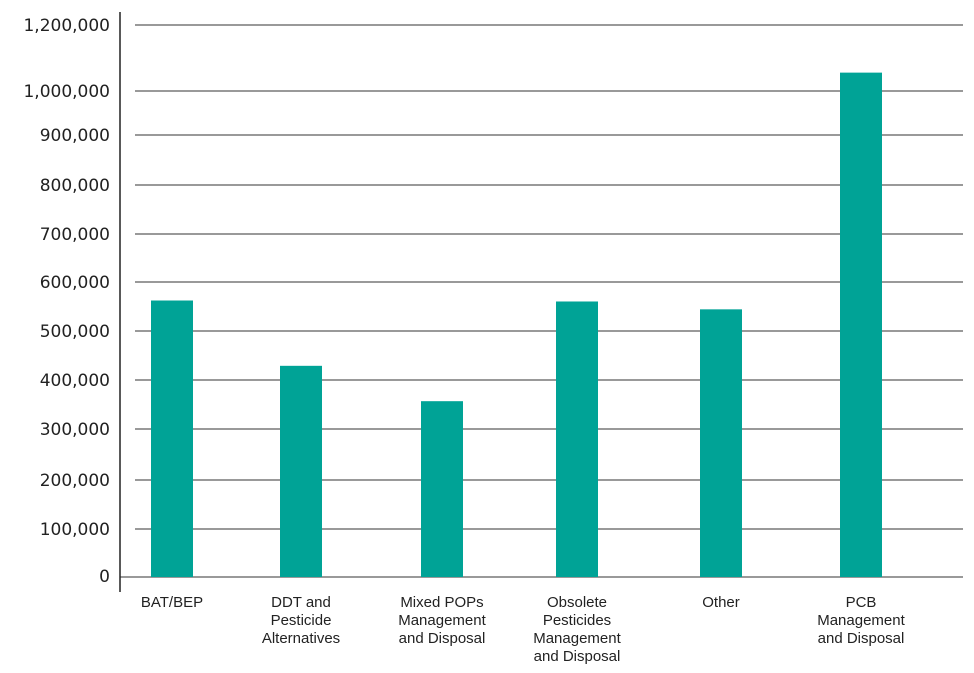  I want to click on y-tick-label: 1,200,000, so click(66, 26).